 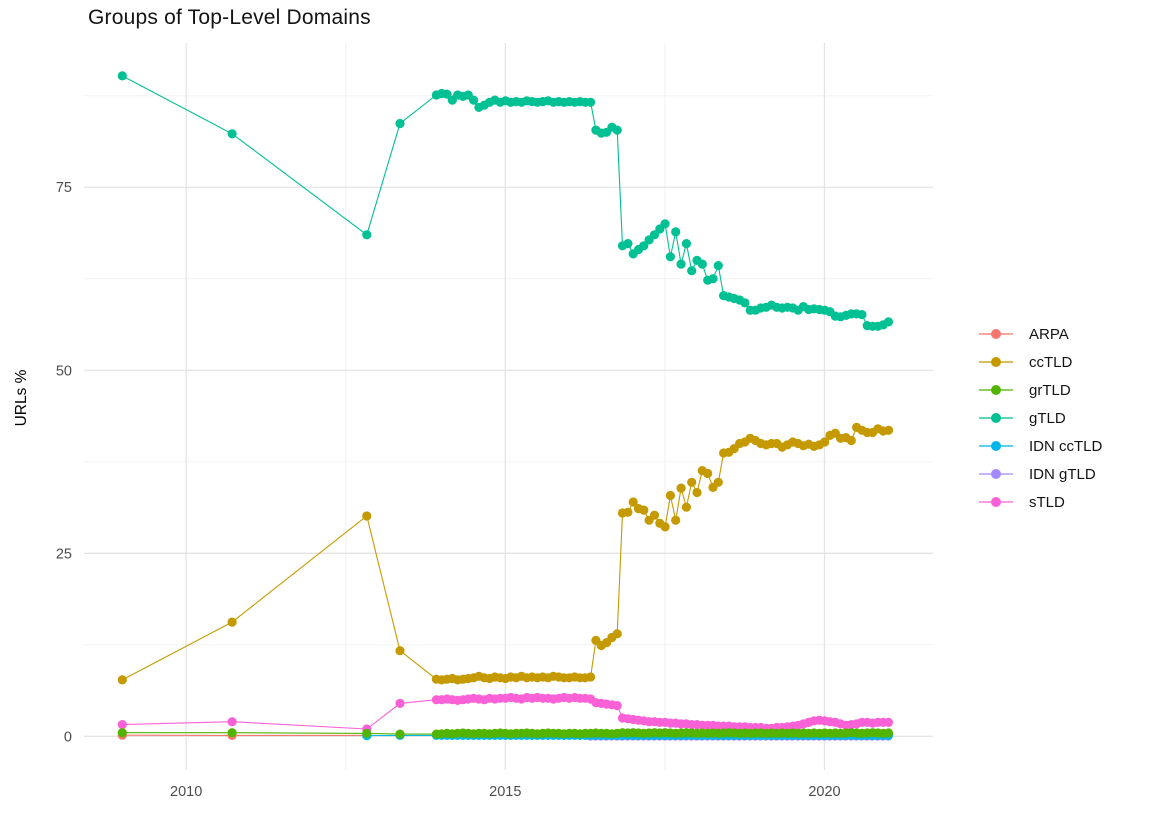 What do you see at coordinates (996, 334) in the screenshot?
I see `legend-key-icon-arpa` at bounding box center [996, 334].